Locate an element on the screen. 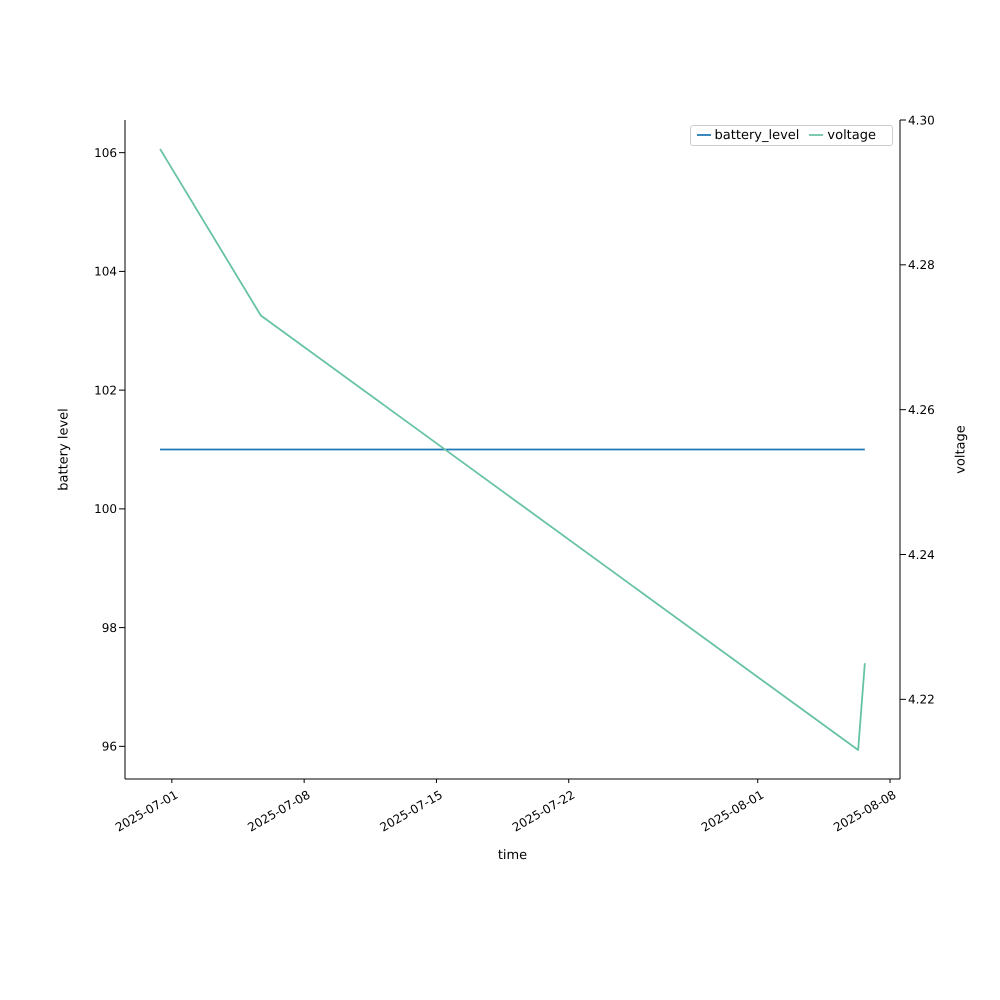 This screenshot has height=1000, width=1000. y2-tick-label: 4.28 is located at coordinates (921, 265).